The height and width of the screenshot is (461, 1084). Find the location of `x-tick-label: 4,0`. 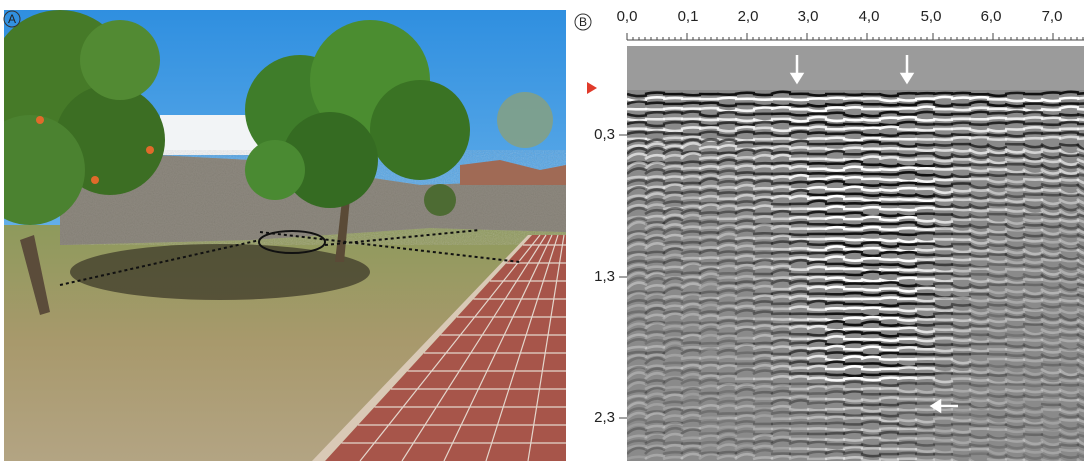

x-tick-label: 4,0 is located at coordinates (869, 16).